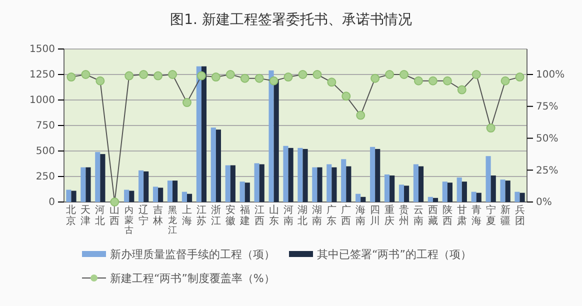  I want to click on x-tick-label: 甘肃, so click(461, 215).